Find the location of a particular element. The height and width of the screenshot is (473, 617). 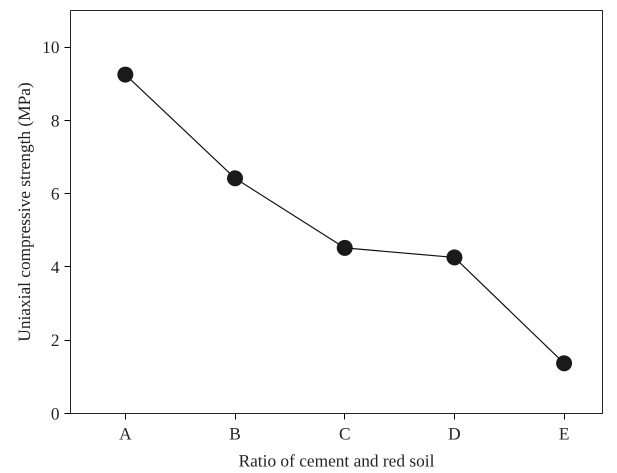

x-axis-title: Ratio of cement and red soil is located at coordinates (336, 461).